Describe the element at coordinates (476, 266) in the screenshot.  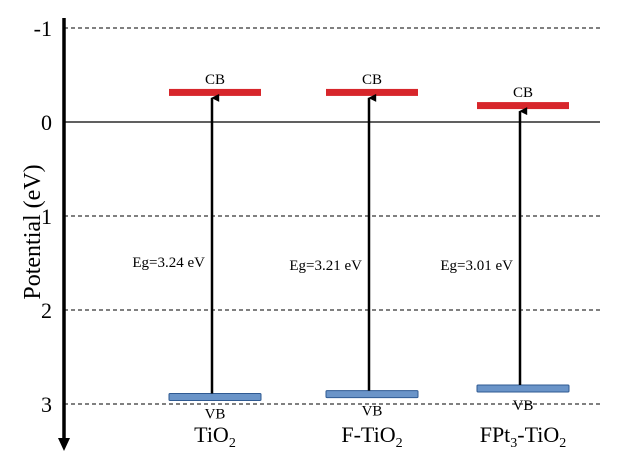
I see `band-gap-label: Eg=3.01 eV` at that location.